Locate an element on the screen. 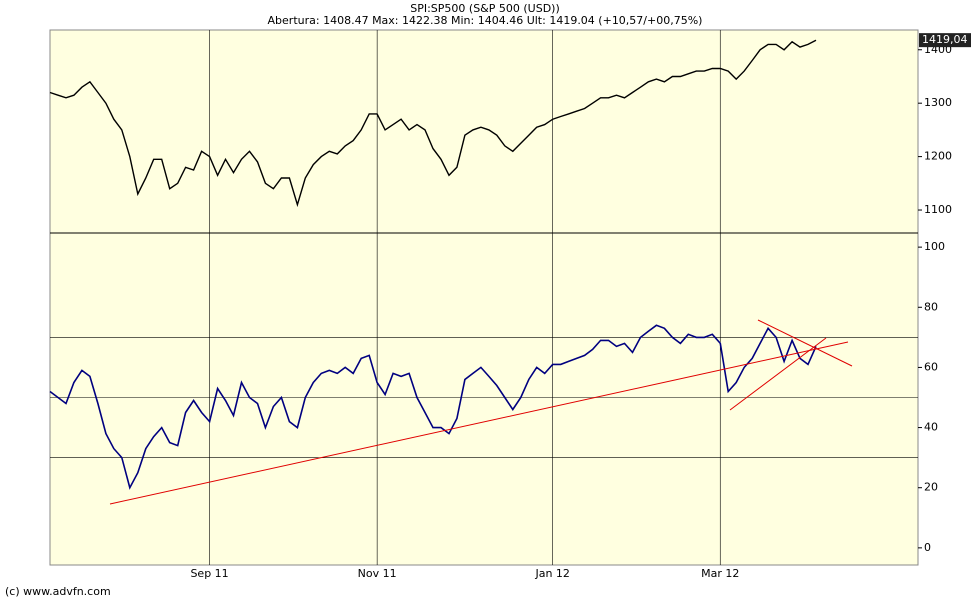 Image resolution: width=972 pixels, height=604 pixels. last-price-label: 1419,04 is located at coordinates (945, 39).